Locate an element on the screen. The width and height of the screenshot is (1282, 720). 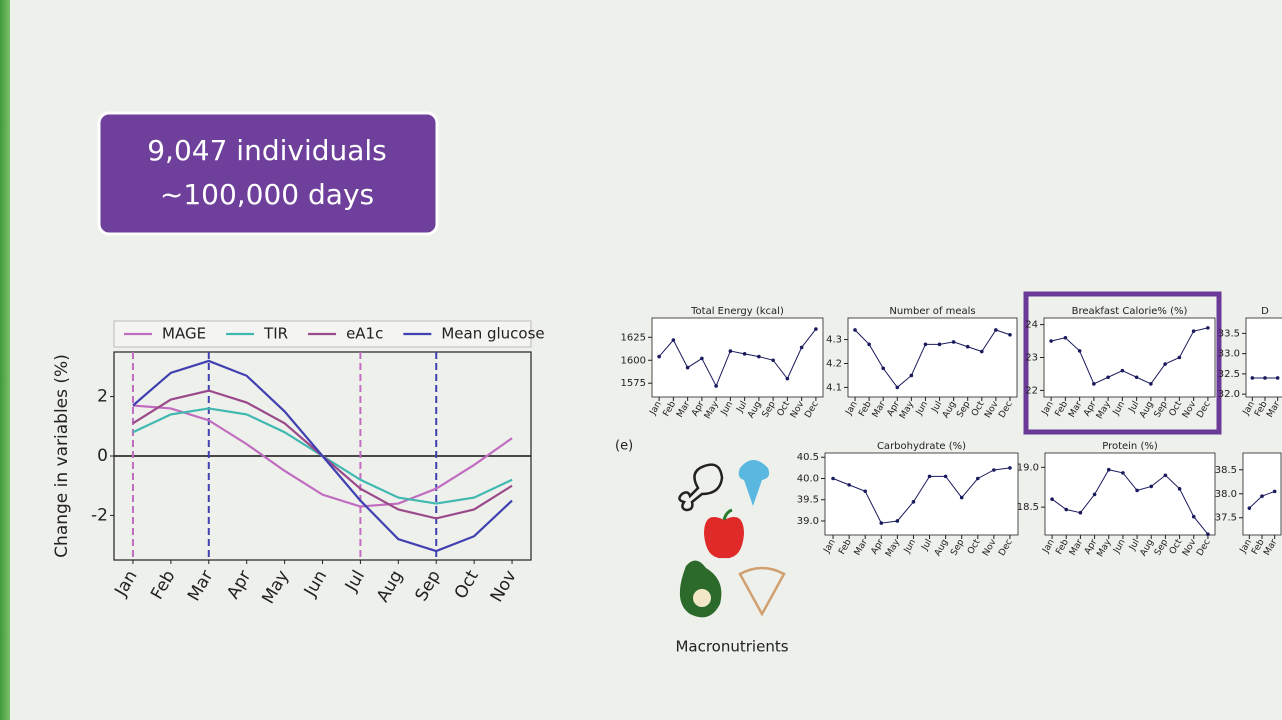
avocado-seed is located at coordinates (702, 598).